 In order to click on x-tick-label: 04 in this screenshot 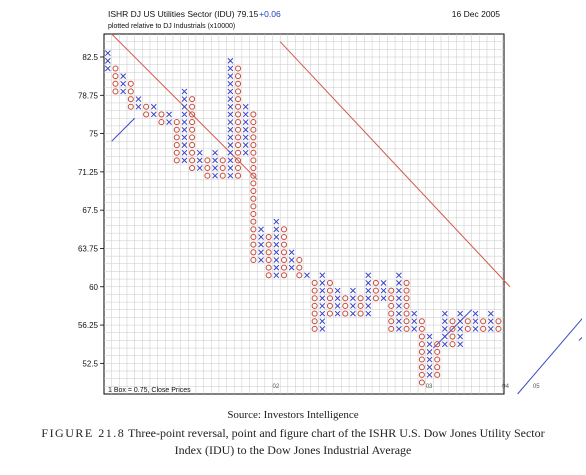, I will do `click(505, 387)`.